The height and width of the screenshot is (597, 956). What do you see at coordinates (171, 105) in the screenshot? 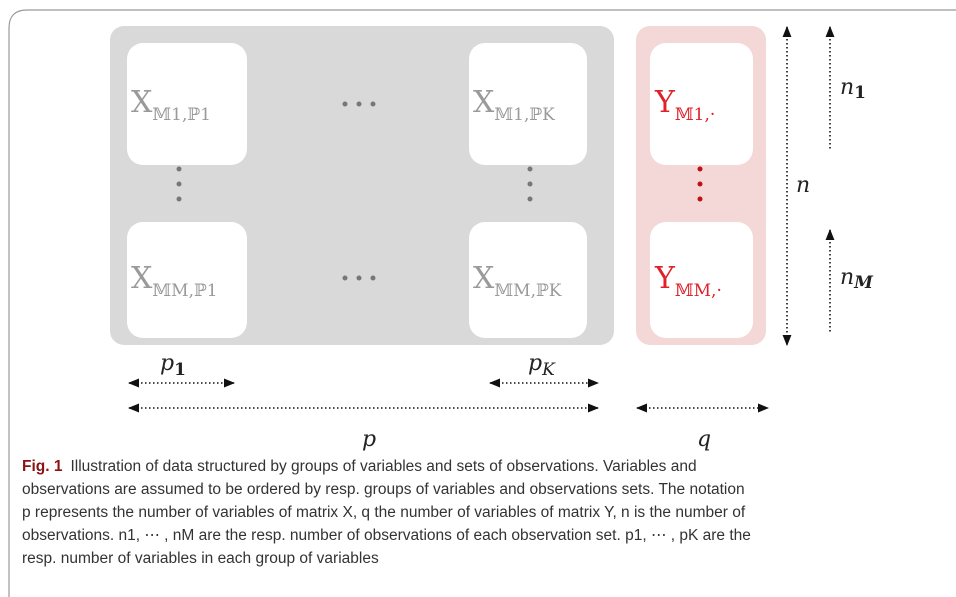
I see `cell-label: X𝕄1,ℙ1` at bounding box center [171, 105].